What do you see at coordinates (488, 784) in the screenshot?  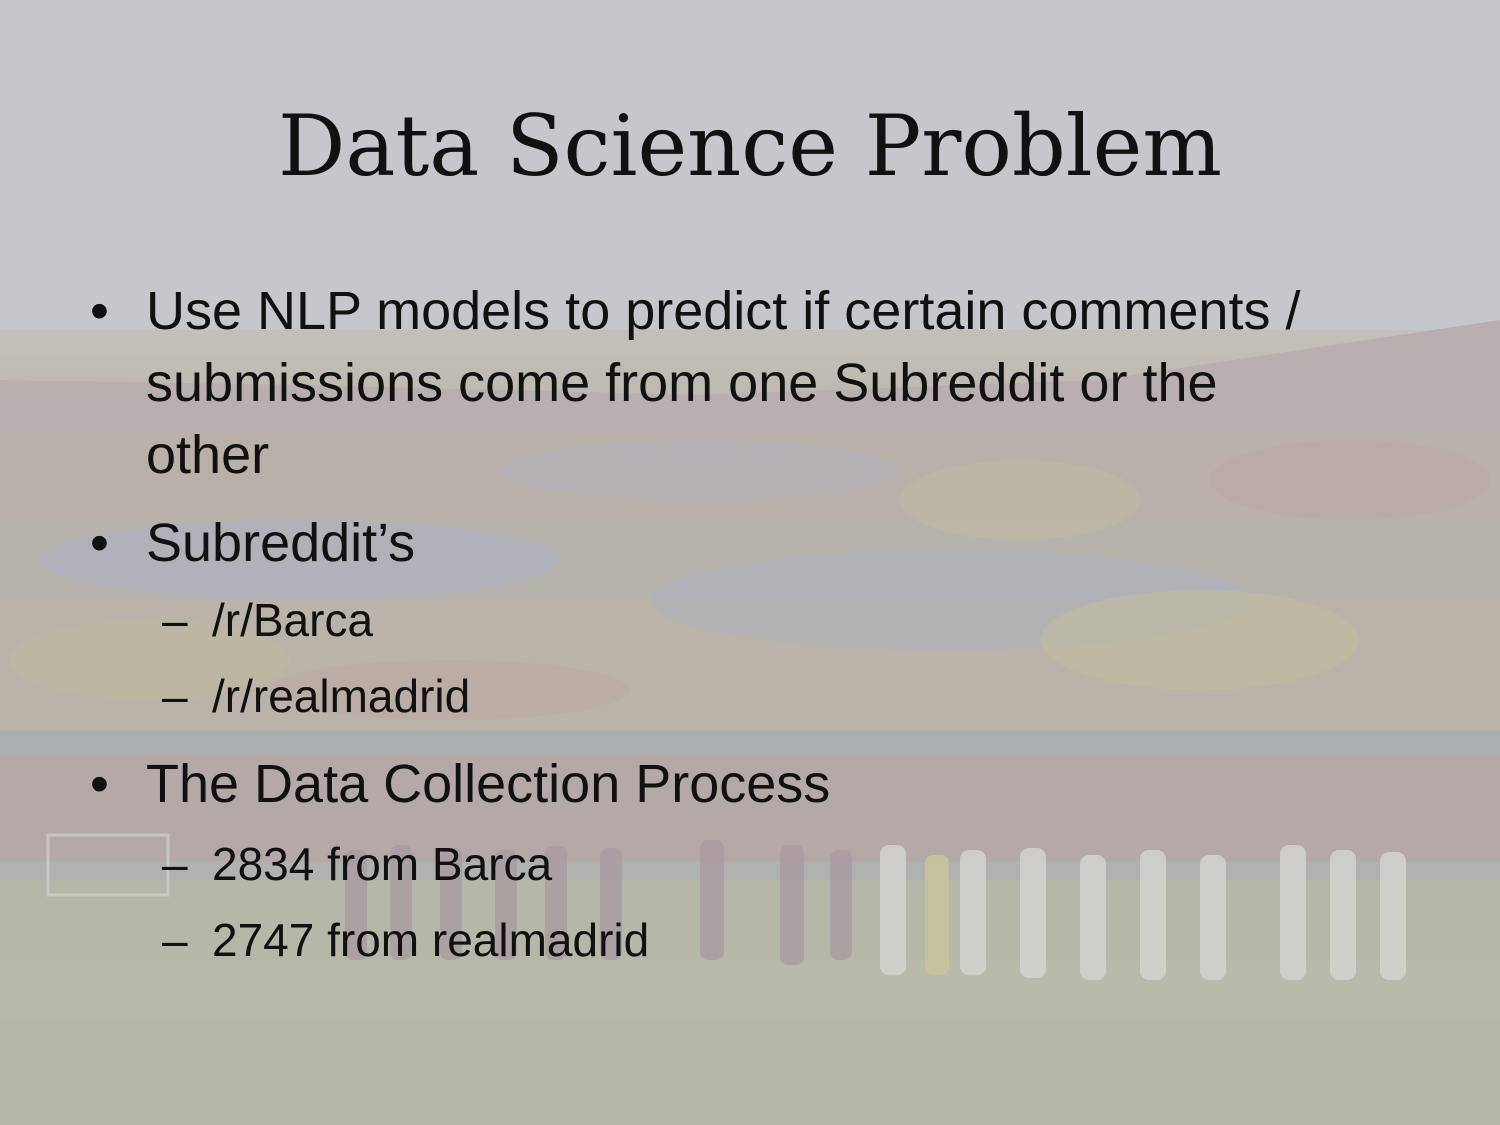 I see `bullet-text: The Data Collection Process` at bounding box center [488, 784].